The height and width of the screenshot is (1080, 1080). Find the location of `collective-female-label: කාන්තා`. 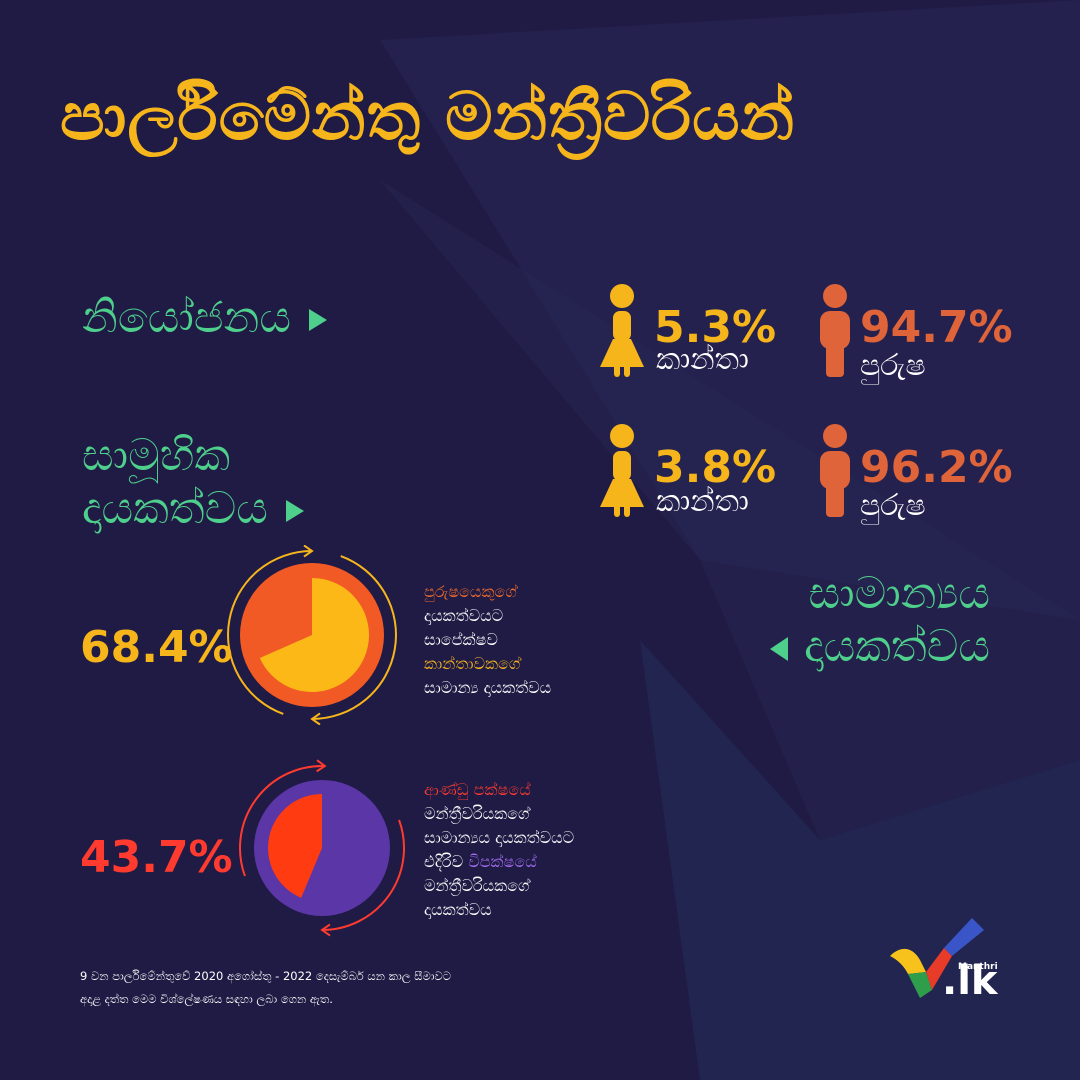

collective-female-label: කාන්තා is located at coordinates (702, 501).